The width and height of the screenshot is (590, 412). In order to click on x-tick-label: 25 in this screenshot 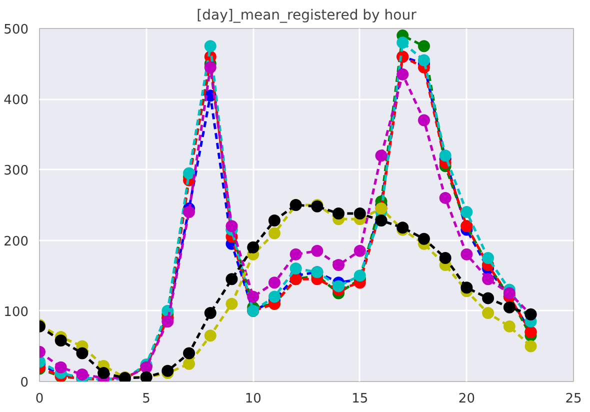, I will do `click(573, 399)`.